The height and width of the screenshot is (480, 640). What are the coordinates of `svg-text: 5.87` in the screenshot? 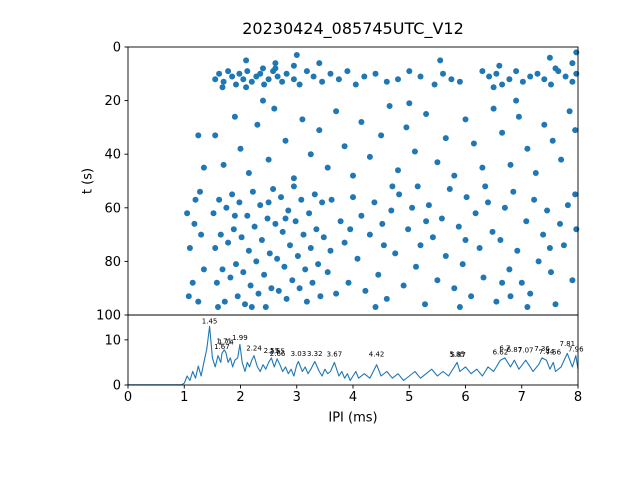 It's located at (458, 355).